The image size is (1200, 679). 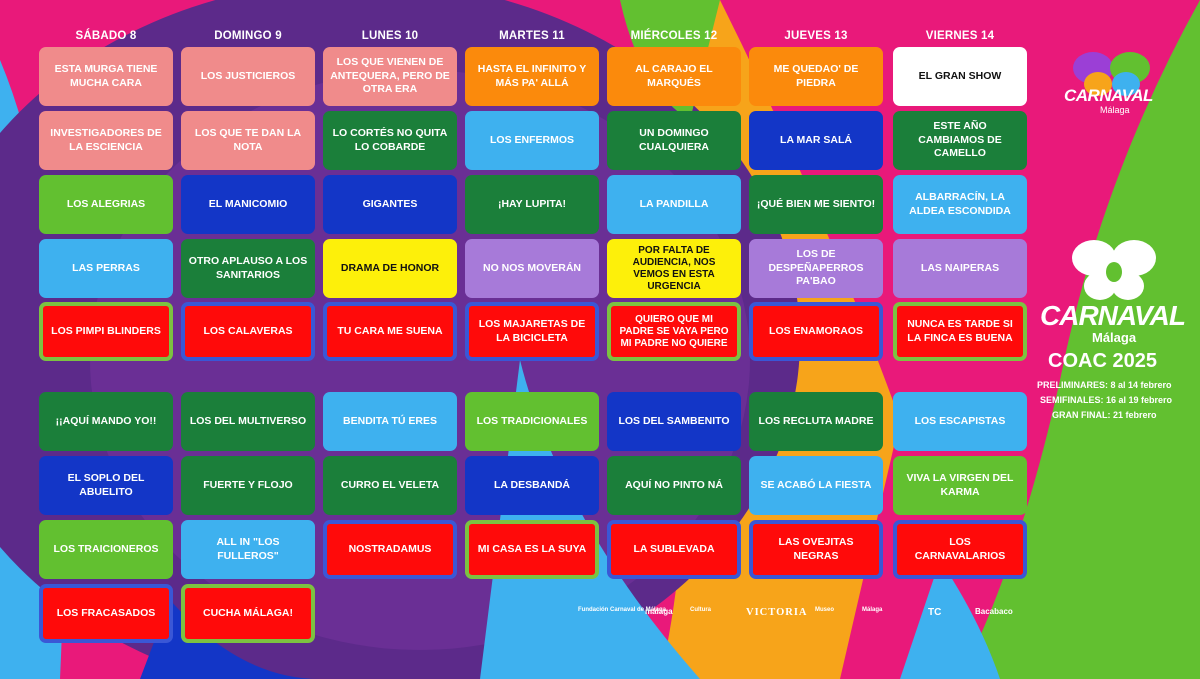 What do you see at coordinates (659, 611) in the screenshot?
I see `sponsor-malaga: málaga` at bounding box center [659, 611].